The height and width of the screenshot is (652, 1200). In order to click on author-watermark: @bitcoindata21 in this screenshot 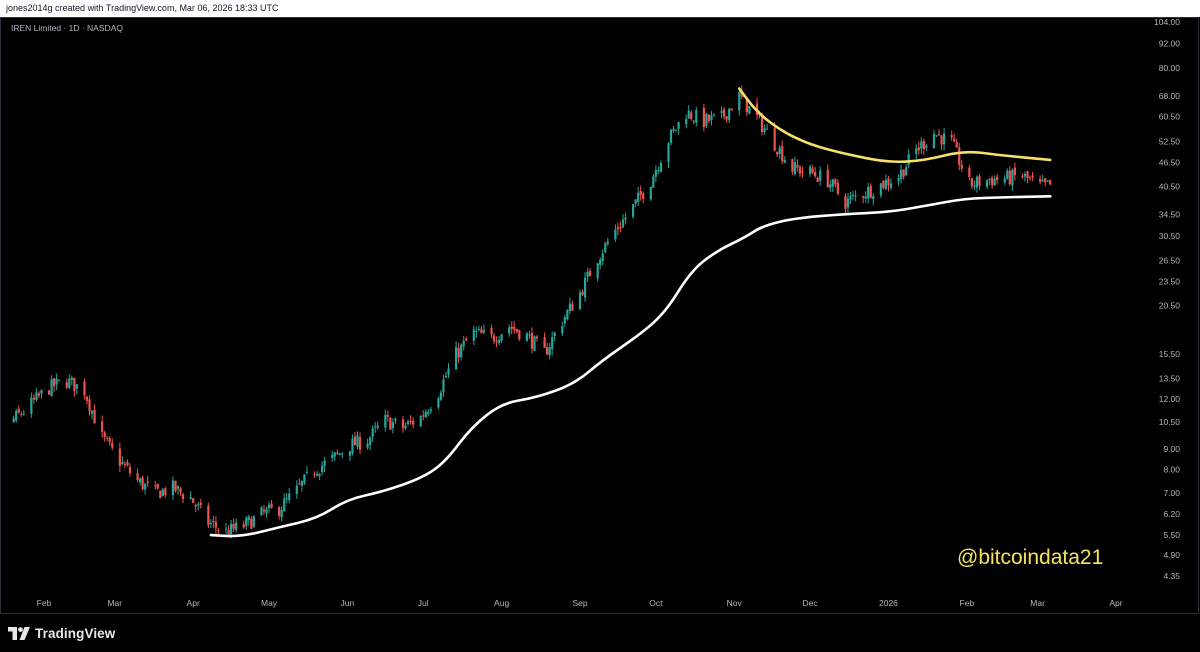, I will do `click(1030, 557)`.